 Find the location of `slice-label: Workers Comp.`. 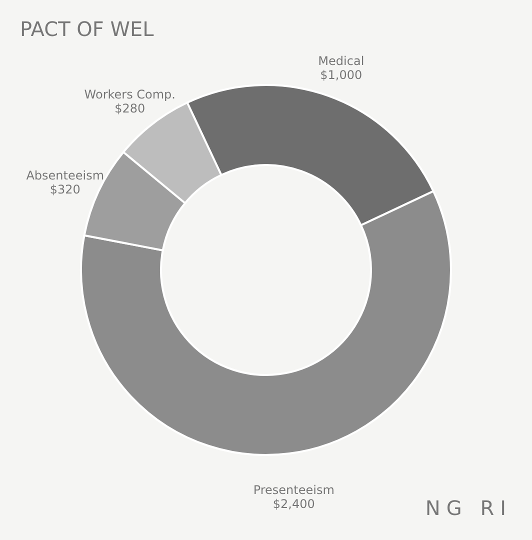

slice-label: Workers Comp. is located at coordinates (130, 95).